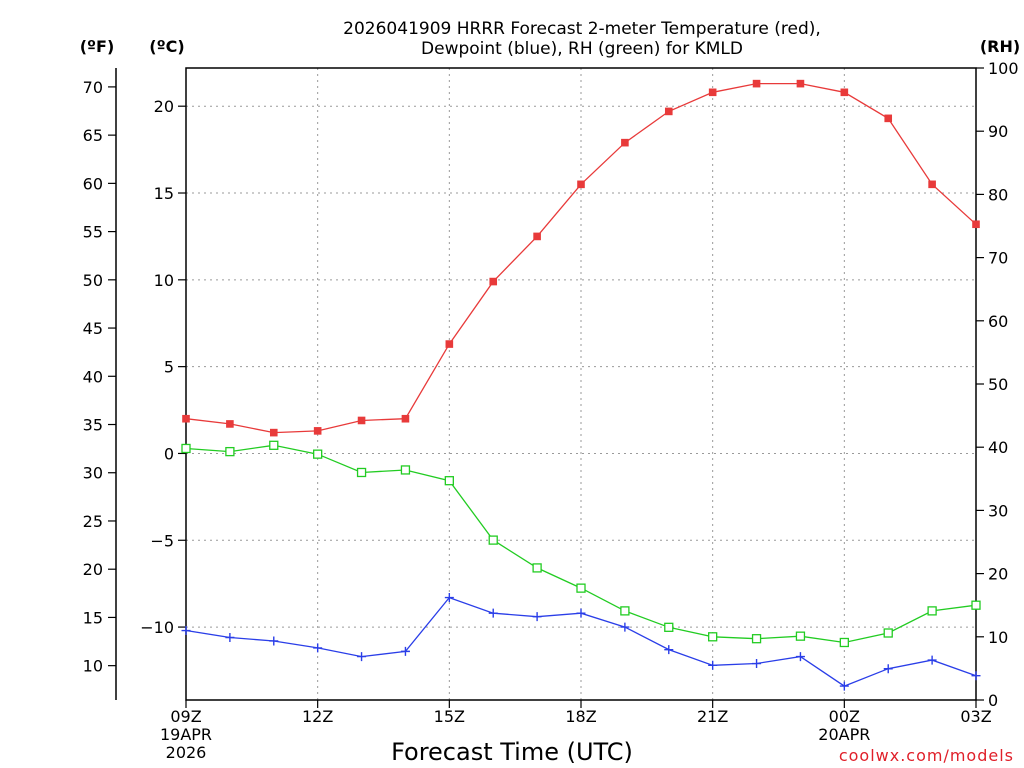 The width and height of the screenshot is (1024, 768). I want to click on celsius-tick-label: 5, so click(169, 367).